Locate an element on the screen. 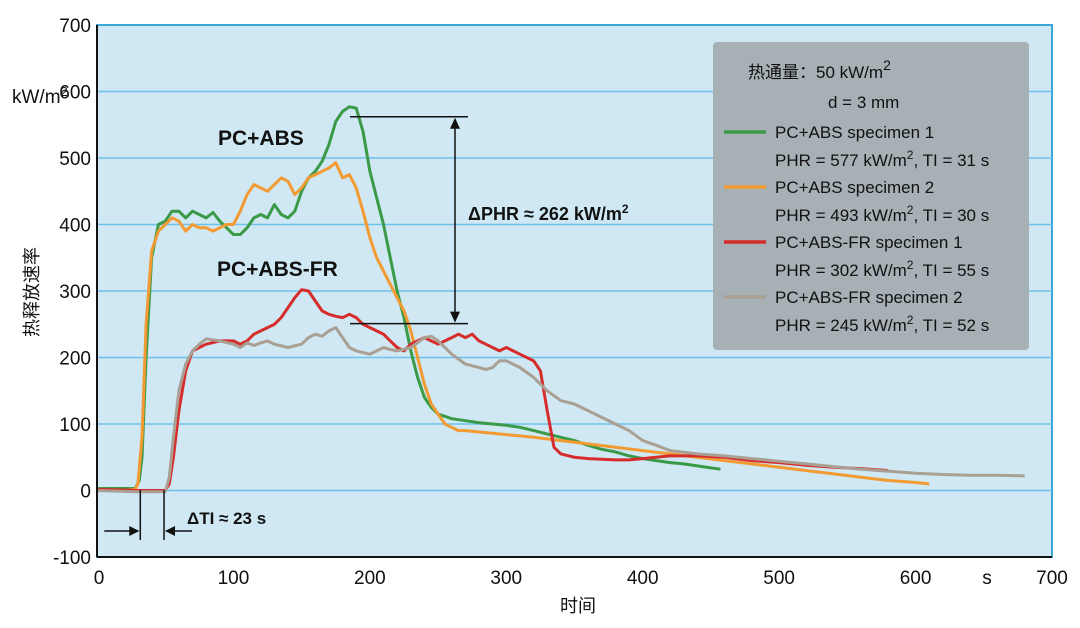  phr-arrowhead-up is located at coordinates (455, 123).